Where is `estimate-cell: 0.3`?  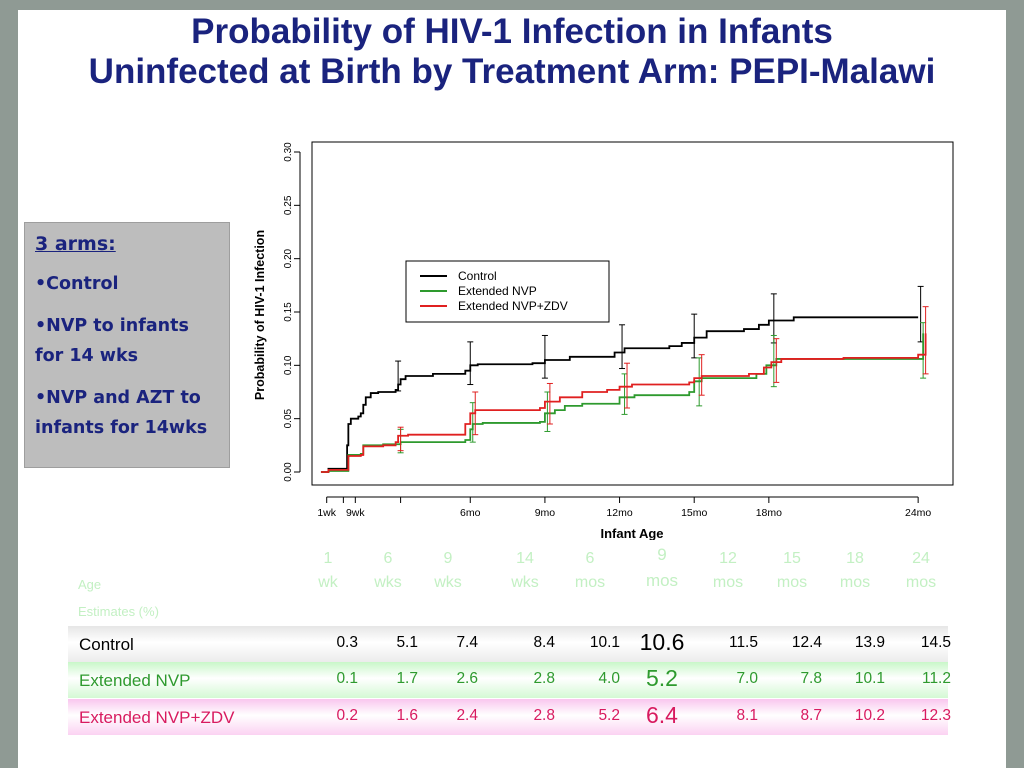
estimate-cell: 0.3 is located at coordinates (347, 642).